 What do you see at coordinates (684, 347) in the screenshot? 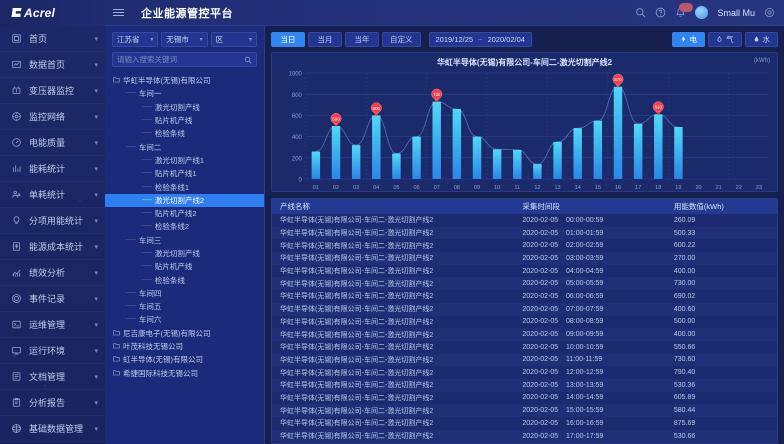
I see `cell-value: 550.66` at bounding box center [684, 347].